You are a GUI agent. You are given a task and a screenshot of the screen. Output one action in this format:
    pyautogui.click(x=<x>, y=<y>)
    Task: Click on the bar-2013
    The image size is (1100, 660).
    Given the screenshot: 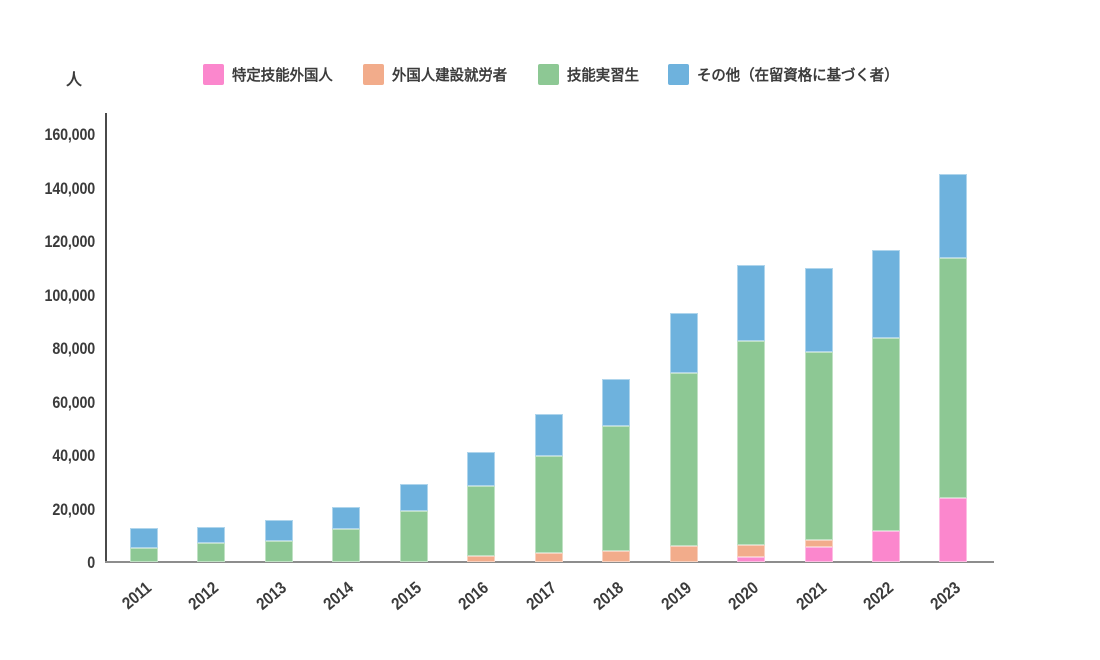 What is the action you would take?
    pyautogui.click(x=278, y=541)
    